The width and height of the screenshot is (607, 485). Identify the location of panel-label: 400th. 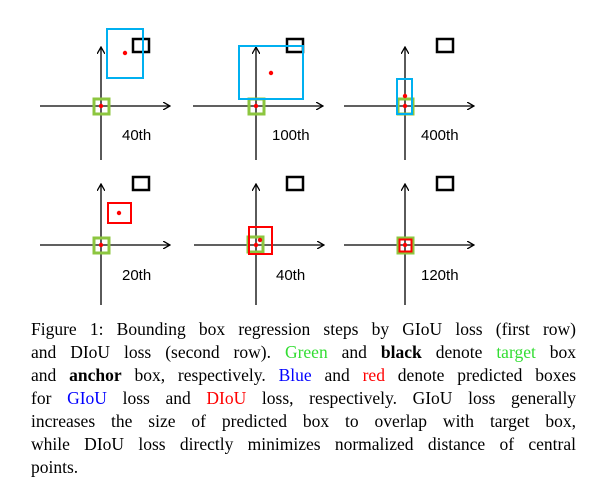
(440, 135).